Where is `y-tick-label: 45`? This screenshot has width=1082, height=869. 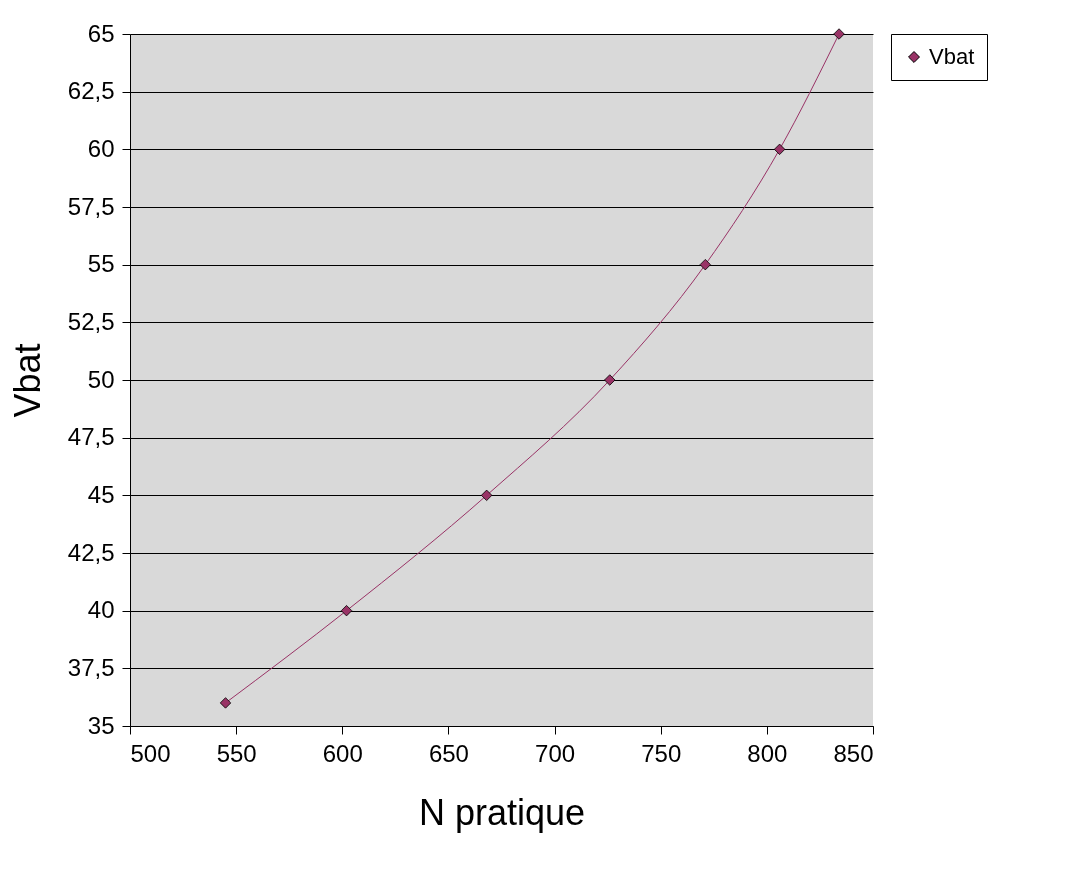
y-tick-label: 45 is located at coordinates (101, 494).